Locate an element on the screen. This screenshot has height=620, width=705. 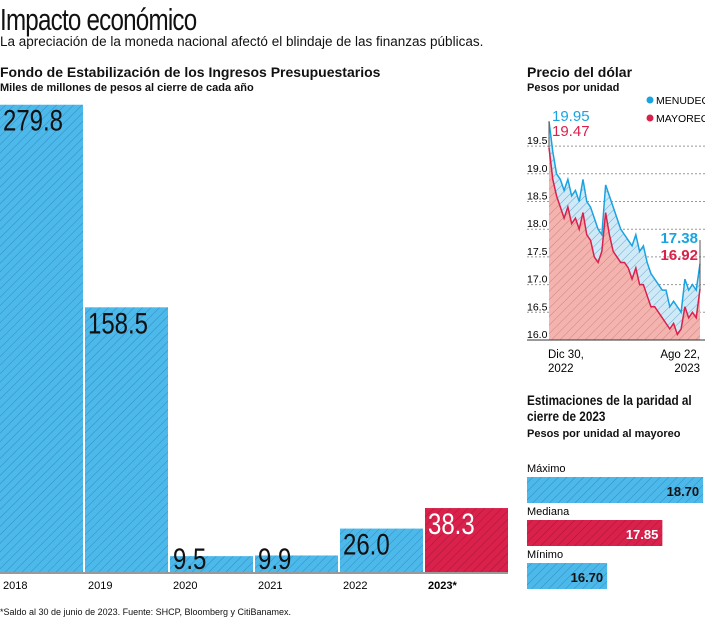
legend-label: MAYOREO is located at coordinates (680, 119).